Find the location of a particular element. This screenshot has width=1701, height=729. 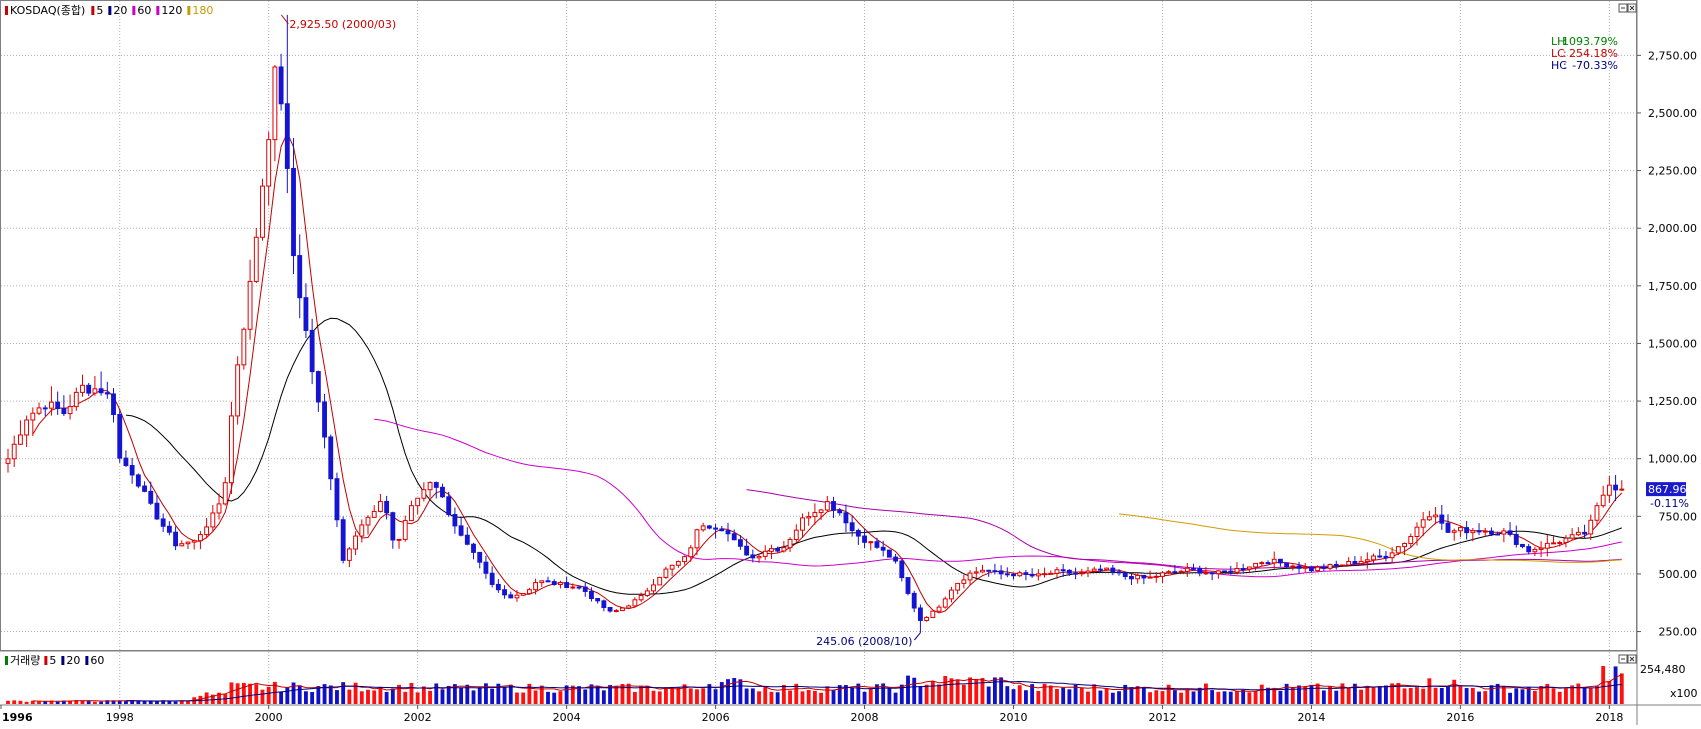

price-panel-window-buttons is located at coordinates (1627, 8).